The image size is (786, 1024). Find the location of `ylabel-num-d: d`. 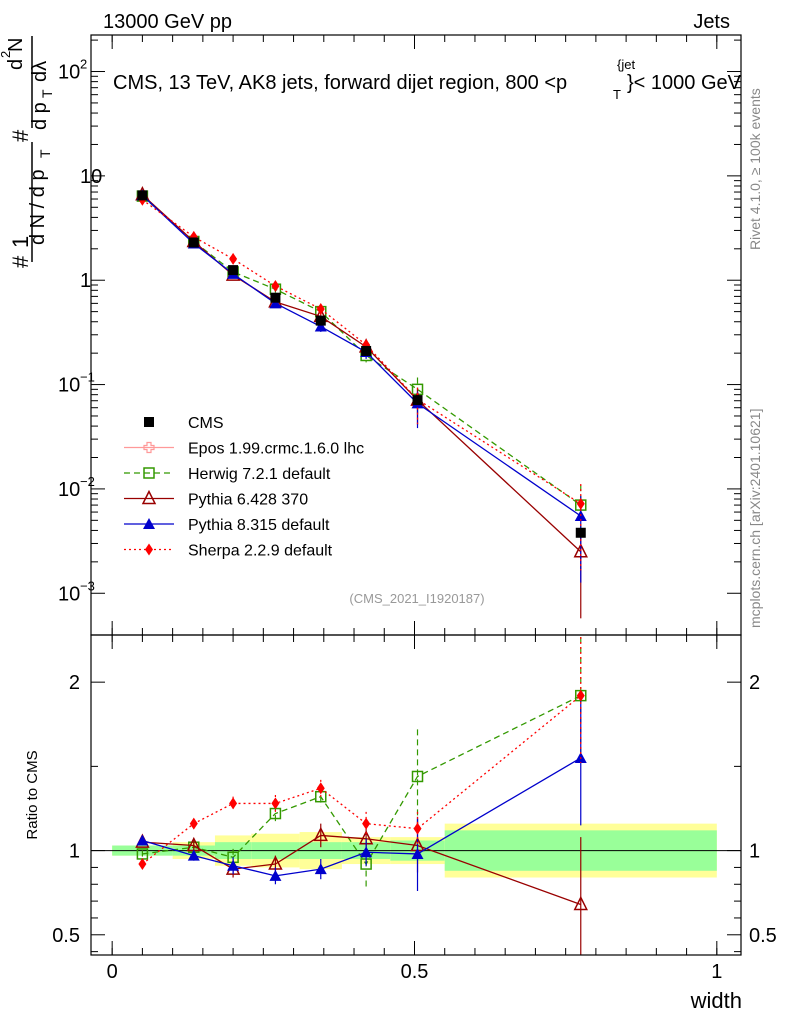

ylabel-num-d: d is located at coordinates (16, 64).